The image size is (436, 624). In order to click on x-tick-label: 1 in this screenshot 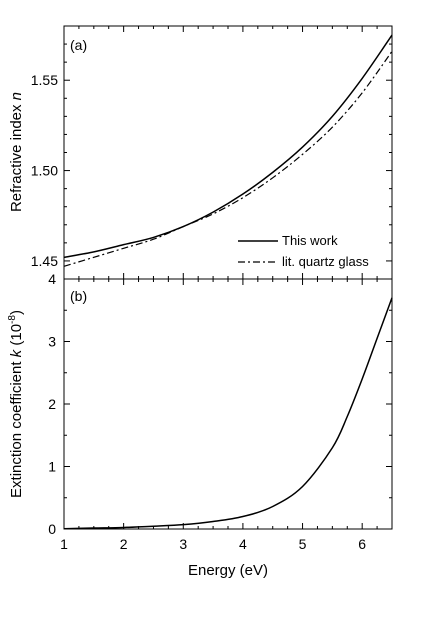, I will do `click(64, 544)`.